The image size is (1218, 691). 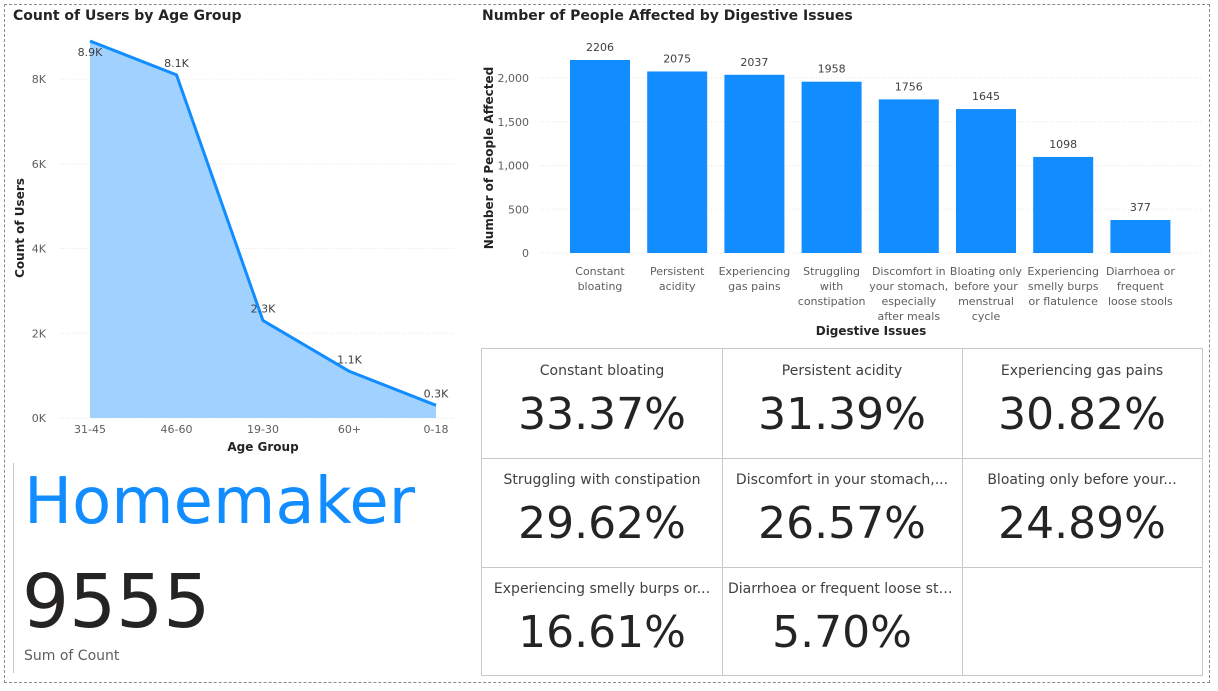 I want to click on kpi-value: 24.89%, so click(x=1082, y=523).